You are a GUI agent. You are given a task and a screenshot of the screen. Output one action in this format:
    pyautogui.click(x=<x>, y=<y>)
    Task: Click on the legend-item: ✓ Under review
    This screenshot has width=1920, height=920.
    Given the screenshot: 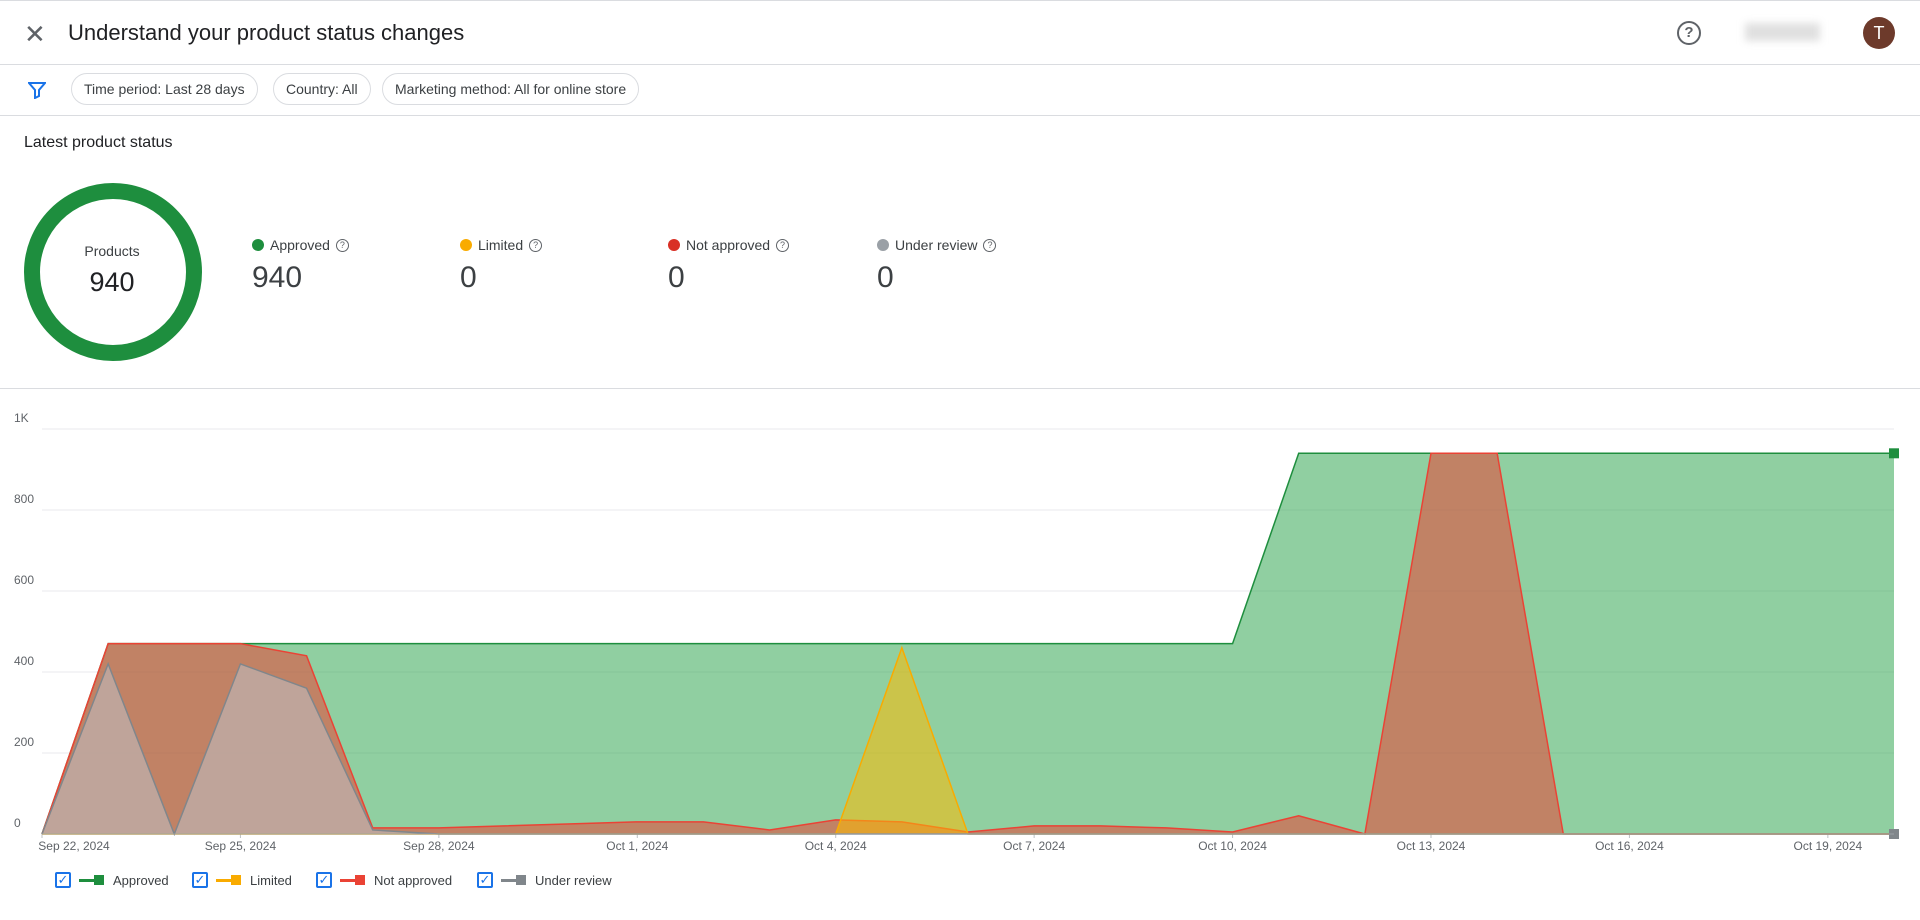 What is the action you would take?
    pyautogui.click(x=544, y=880)
    